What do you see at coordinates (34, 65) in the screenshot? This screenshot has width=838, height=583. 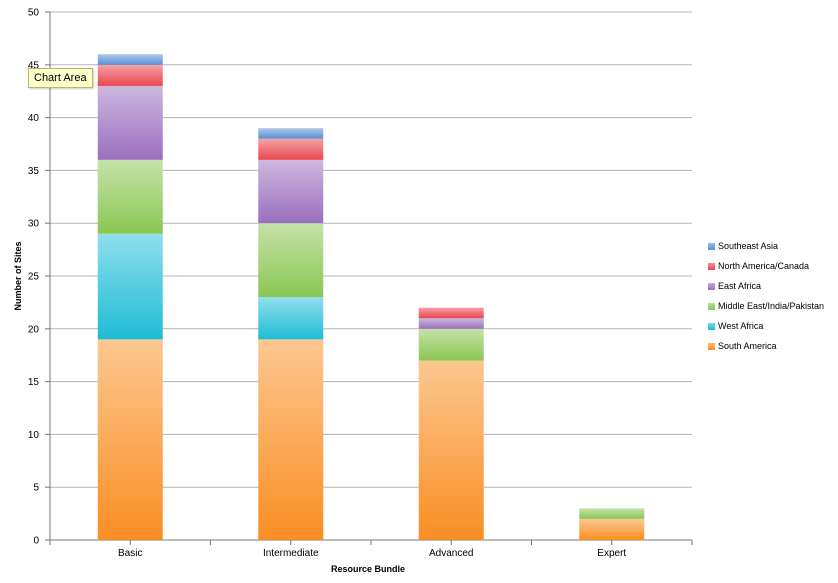 I see `y-tick-label: 45` at bounding box center [34, 65].